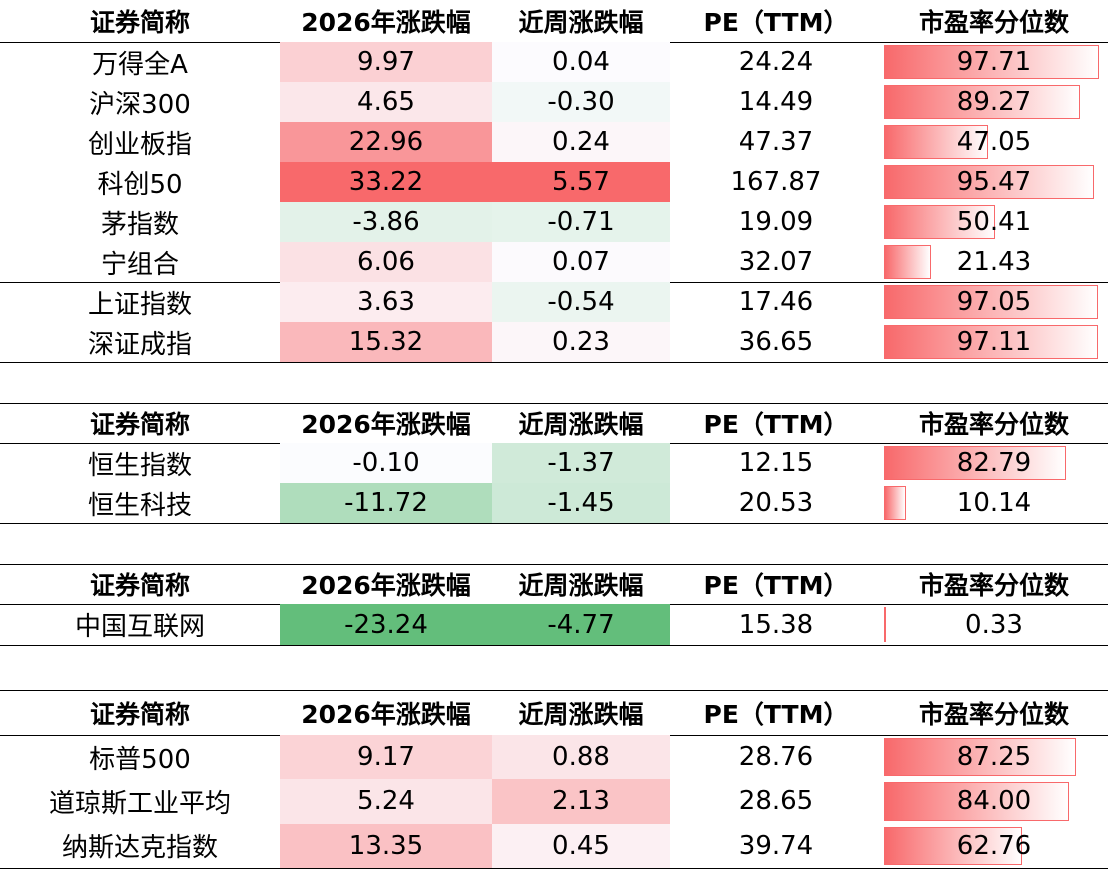 The width and height of the screenshot is (1108, 871). I want to click on value-cell: 89.27, so click(994, 102).